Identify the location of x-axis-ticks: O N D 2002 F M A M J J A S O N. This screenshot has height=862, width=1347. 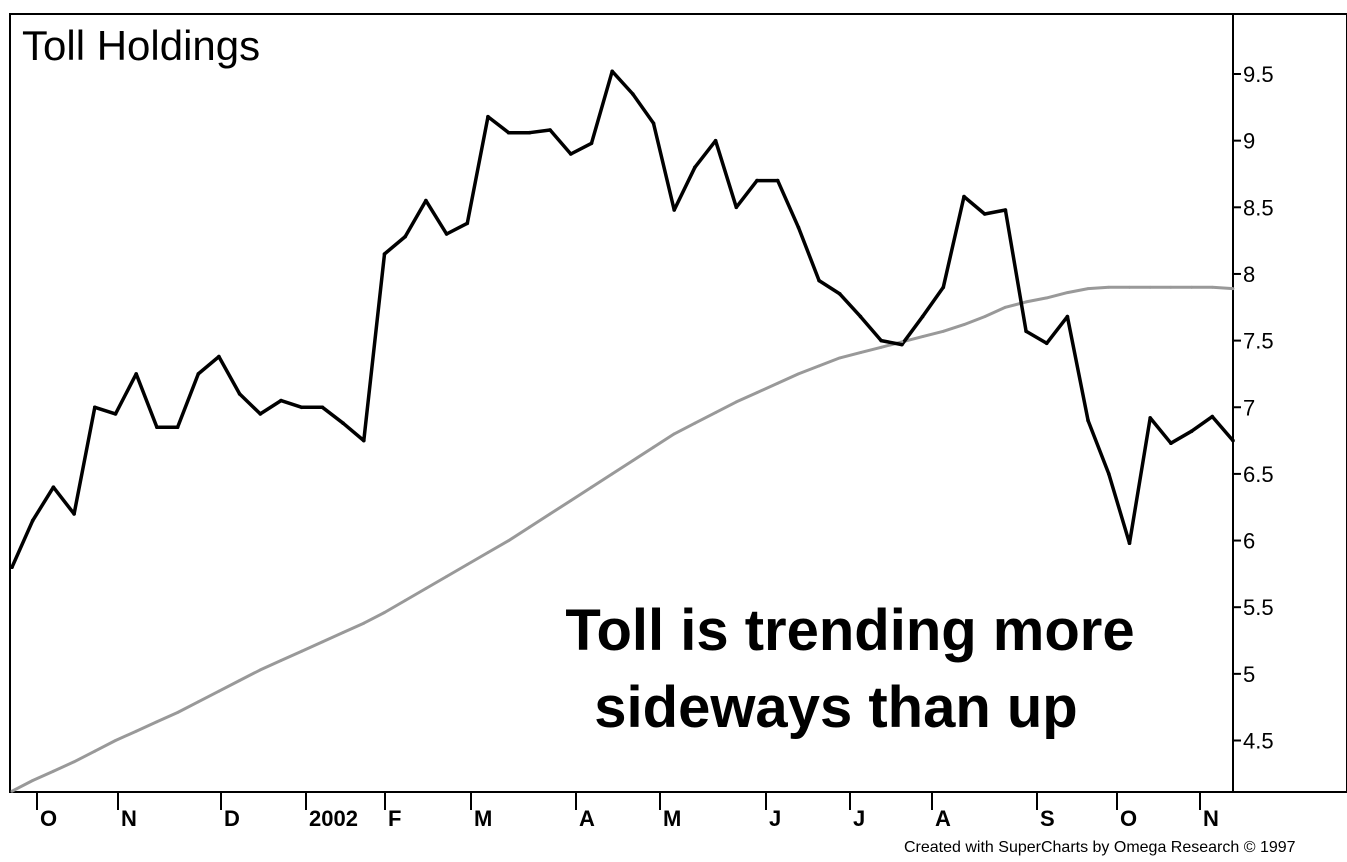
(627, 811).